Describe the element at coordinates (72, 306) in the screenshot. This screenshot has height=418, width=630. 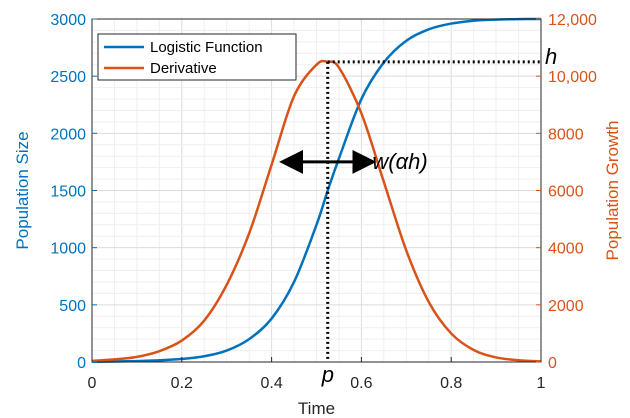
I see `y-left-tick-label: 500` at that location.